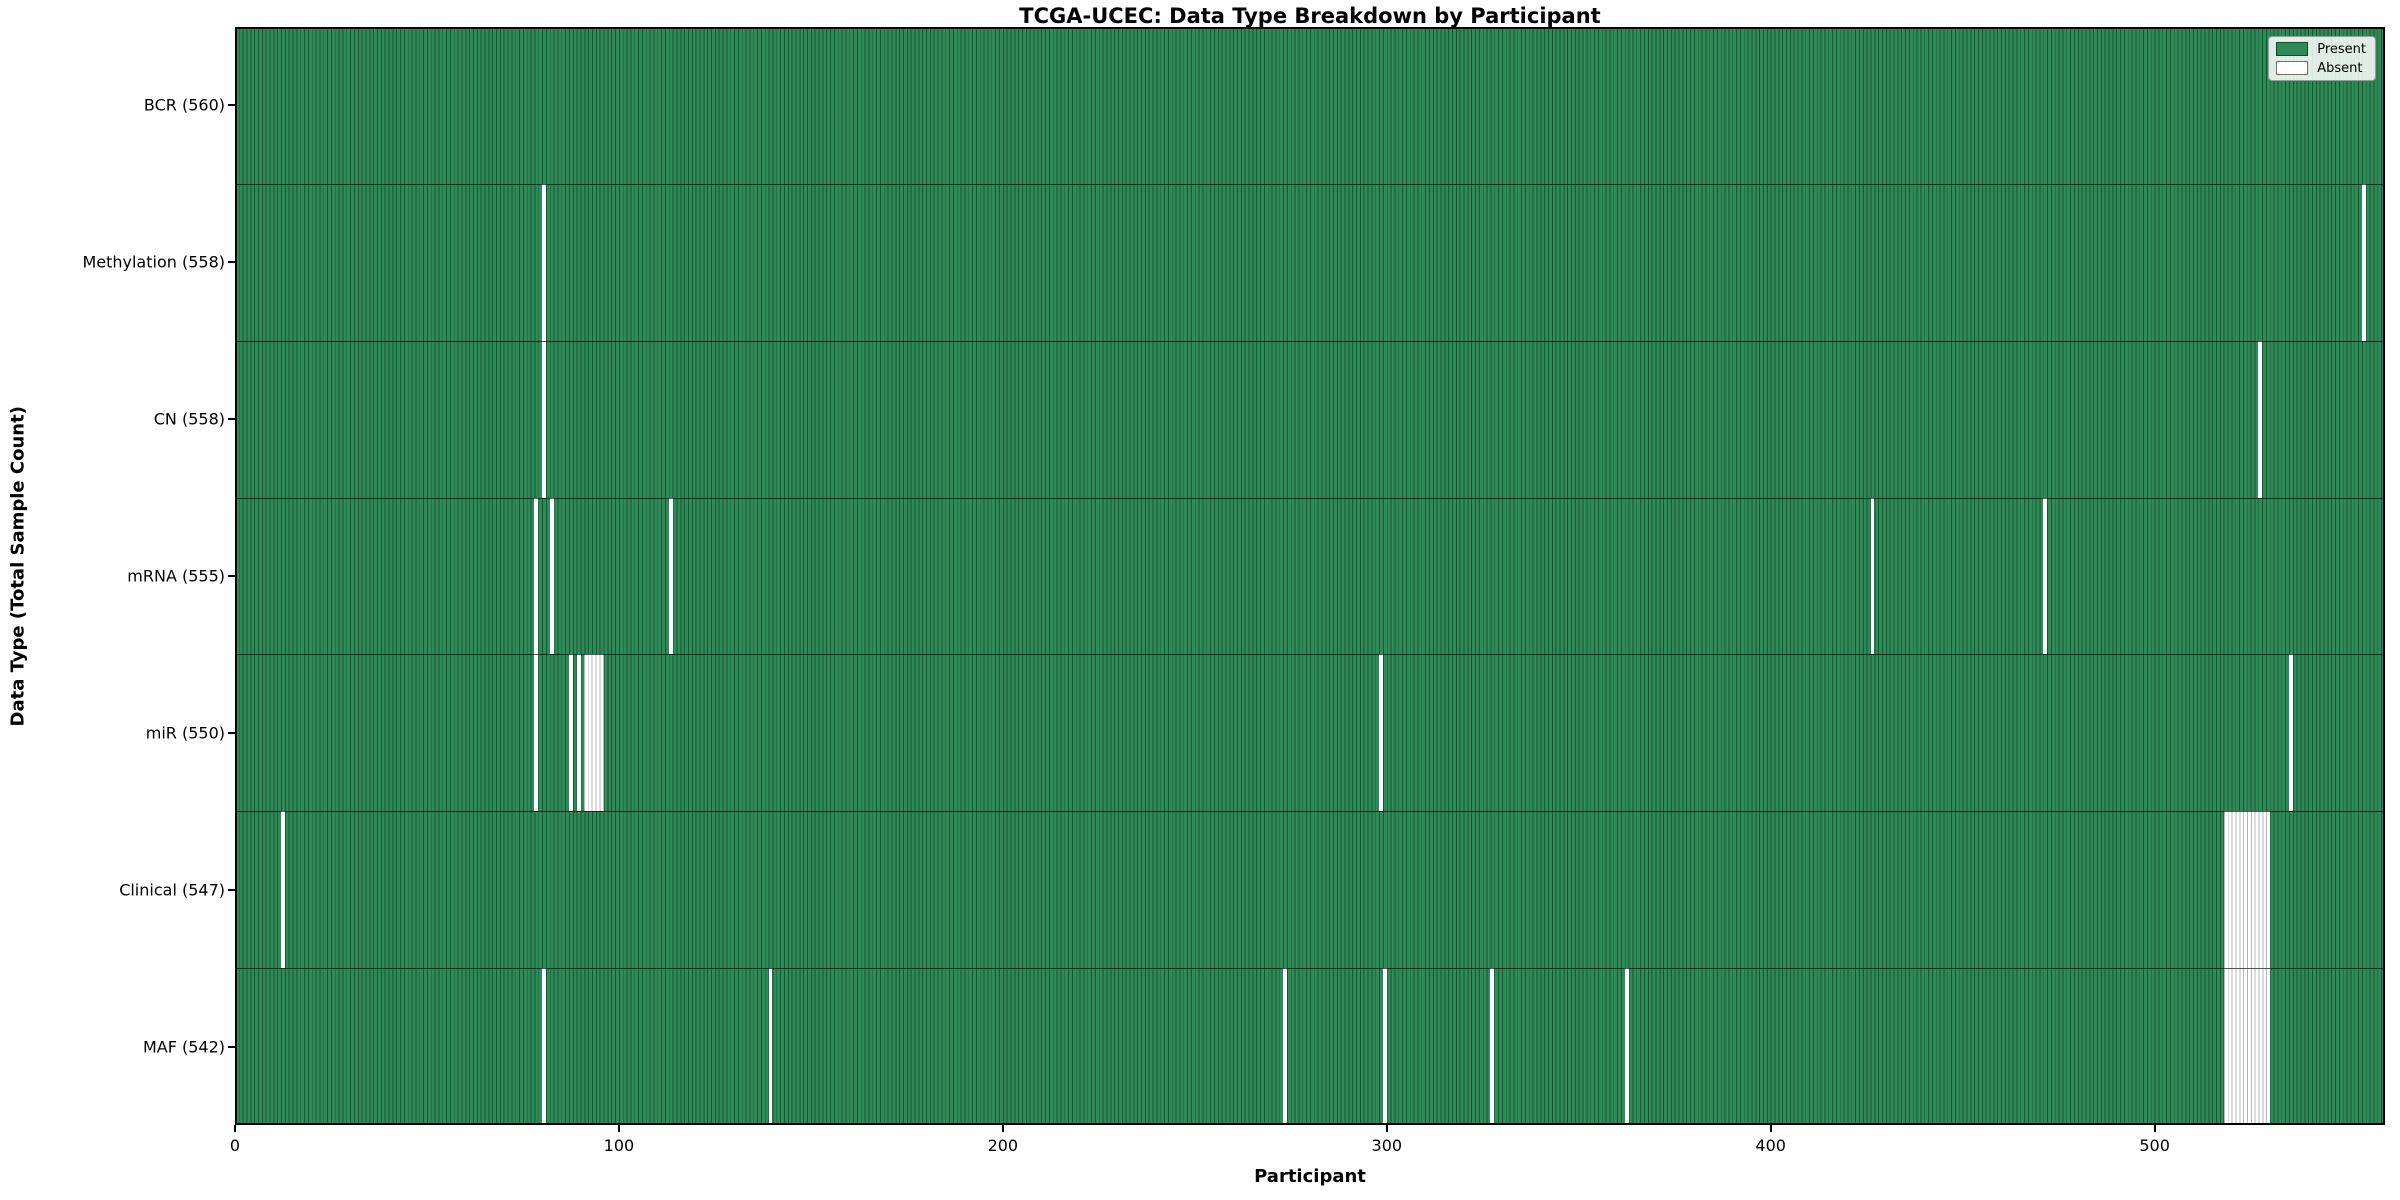  Describe the element at coordinates (176, 576) in the screenshot. I see `ytick-label-mrna: mRNA (555)` at that location.